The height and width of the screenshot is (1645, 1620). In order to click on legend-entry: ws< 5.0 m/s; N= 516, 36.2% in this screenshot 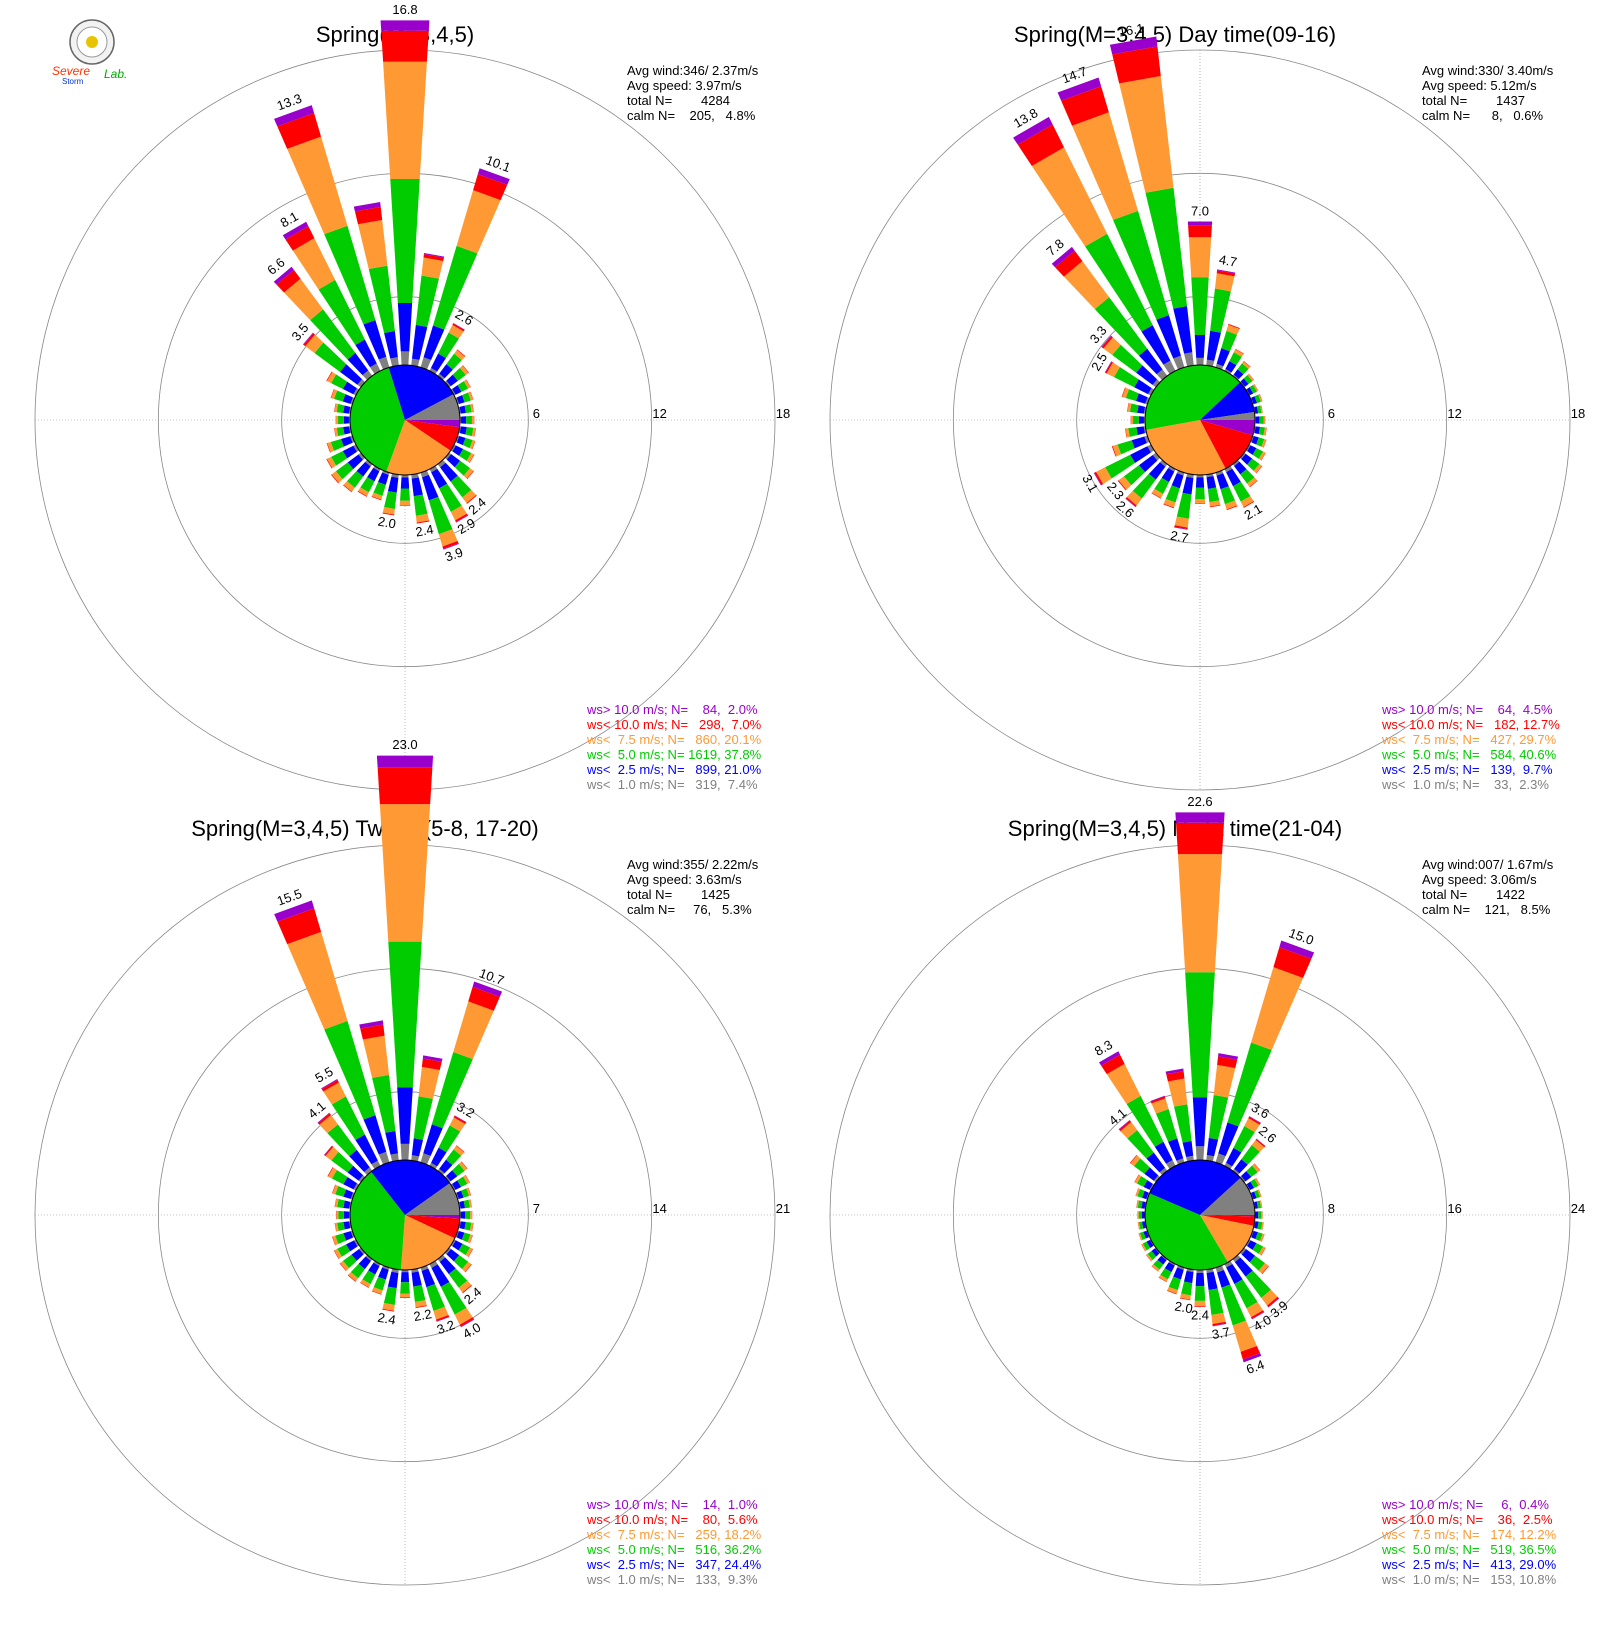, I will do `click(674, 1549)`.